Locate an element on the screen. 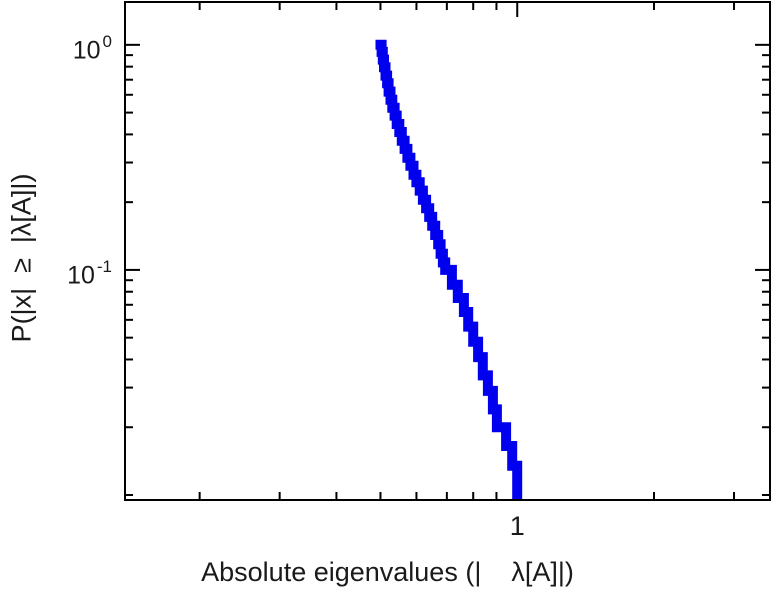 The image size is (775, 600). x-axis-title: Absolute eigenvalues (| λ[A]|) is located at coordinates (387, 572).